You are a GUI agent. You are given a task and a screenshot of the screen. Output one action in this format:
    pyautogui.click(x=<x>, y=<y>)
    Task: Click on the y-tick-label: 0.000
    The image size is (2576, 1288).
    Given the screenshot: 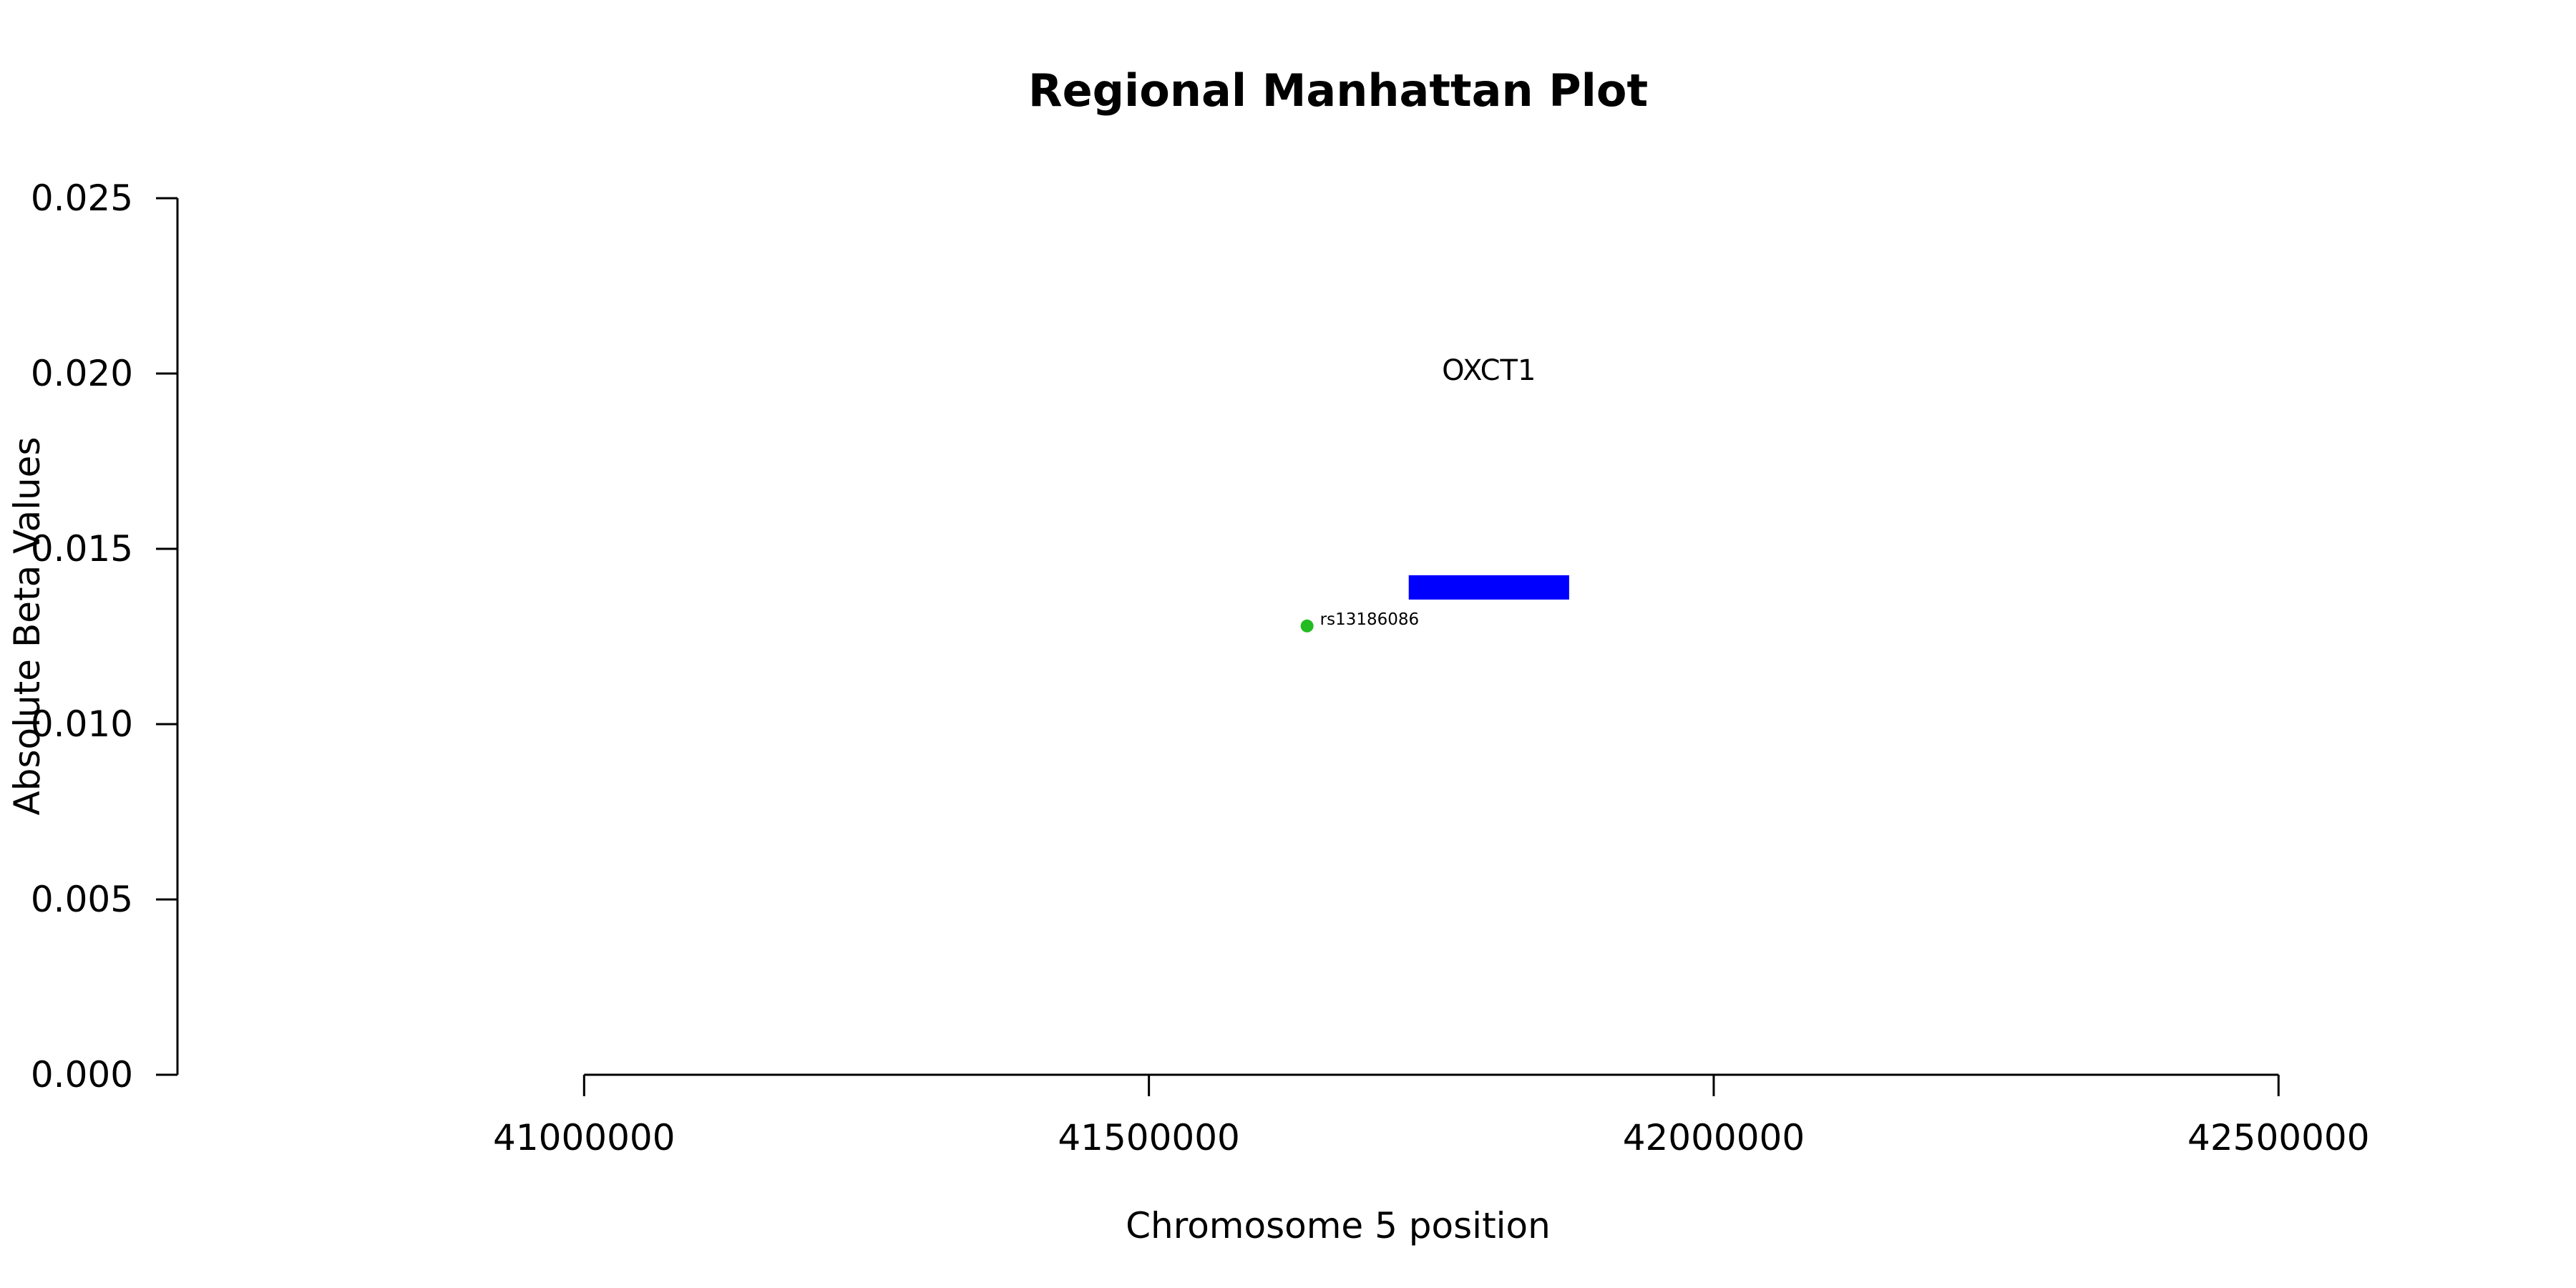 What is the action you would take?
    pyautogui.click(x=82, y=1075)
    